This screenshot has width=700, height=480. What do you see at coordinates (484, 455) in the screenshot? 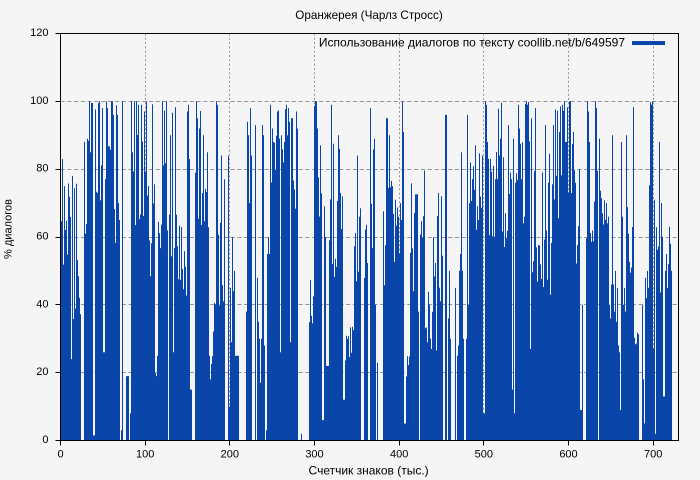
I see `svg-text: 500` at bounding box center [484, 455].